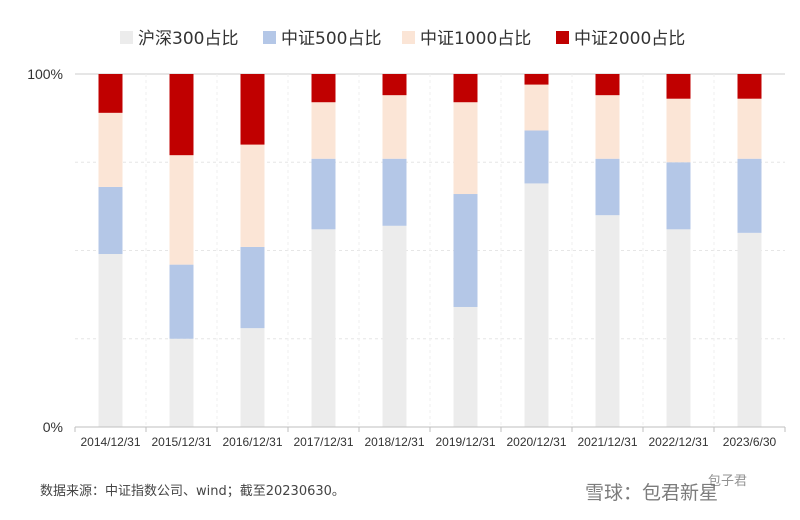  Describe the element at coordinates (331, 39) in the screenshot. I see `legend-label-1: 中证500占比` at that location.